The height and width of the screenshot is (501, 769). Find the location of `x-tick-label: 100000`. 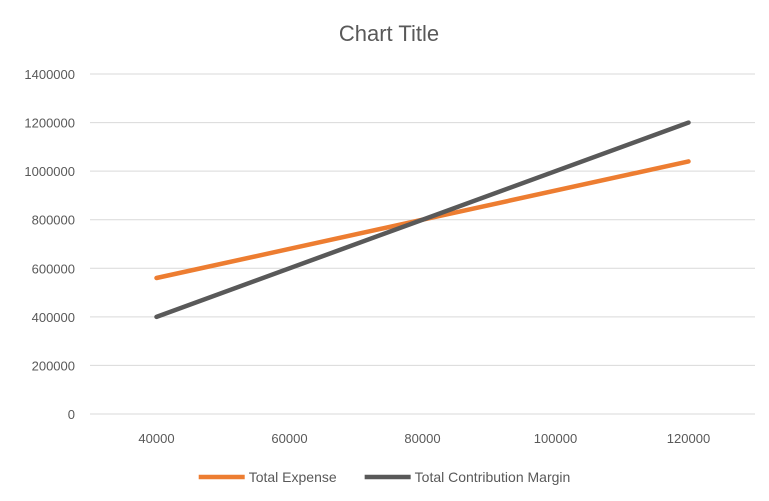

x-tick-label: 100000 is located at coordinates (555, 438).